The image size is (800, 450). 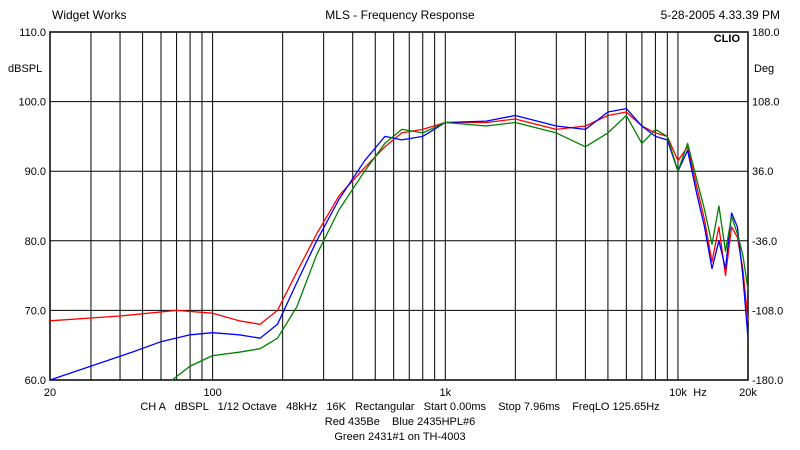 I want to click on y2-tick-label: -180.0, so click(x=767, y=381).